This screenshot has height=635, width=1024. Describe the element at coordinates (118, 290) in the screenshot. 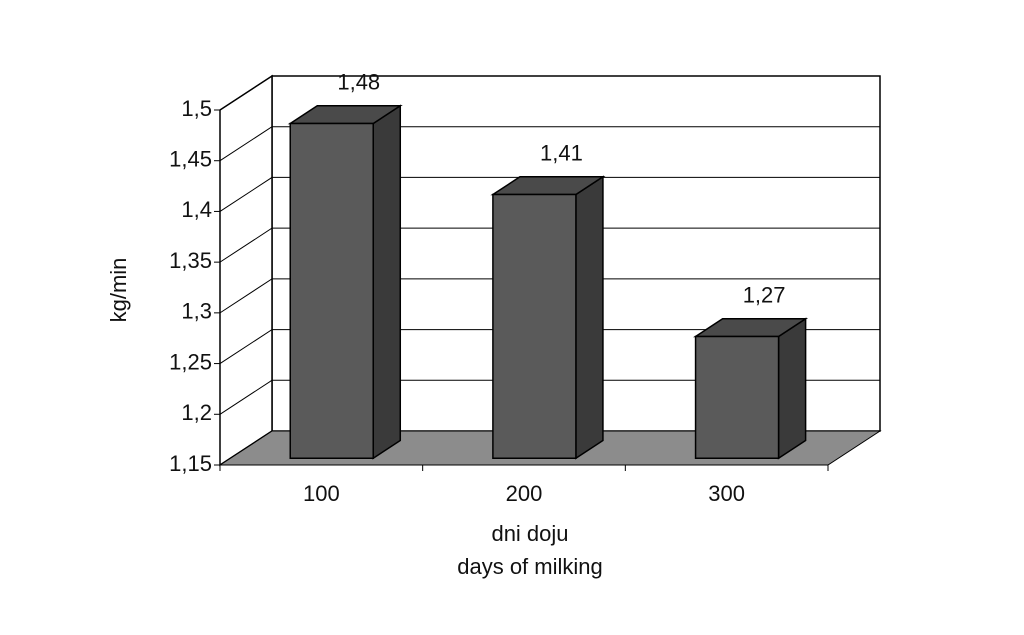

I see `y-axis-label: kg/min` at that location.